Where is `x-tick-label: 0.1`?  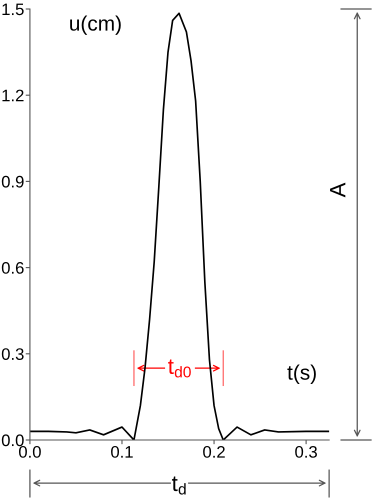 x-tick-label: 0.1 is located at coordinates (122, 452).